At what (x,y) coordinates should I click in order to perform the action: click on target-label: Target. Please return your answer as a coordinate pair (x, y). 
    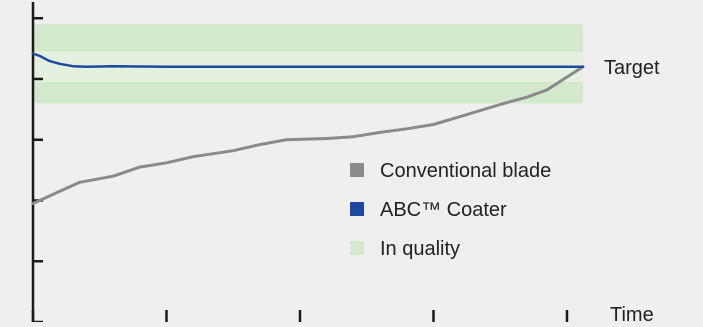
    Looking at the image, I should click on (632, 68).